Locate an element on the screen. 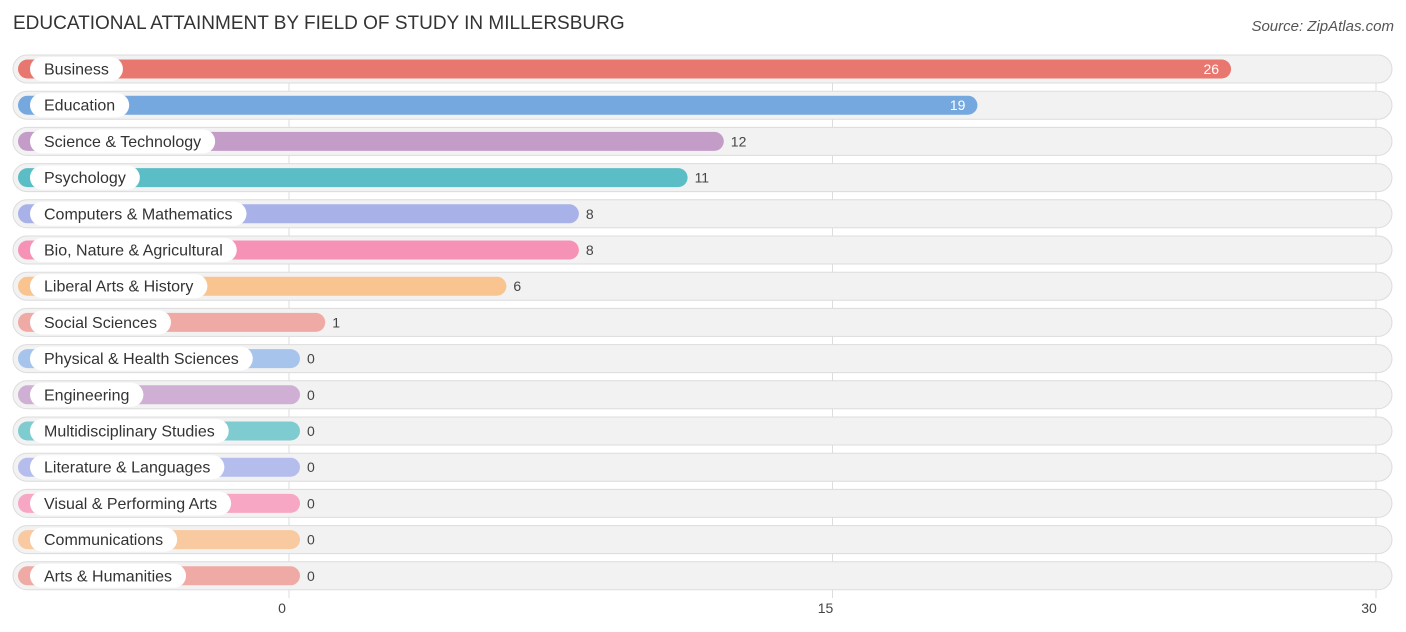 The image size is (1406, 632). category-label: Social Sciences is located at coordinates (100, 323).